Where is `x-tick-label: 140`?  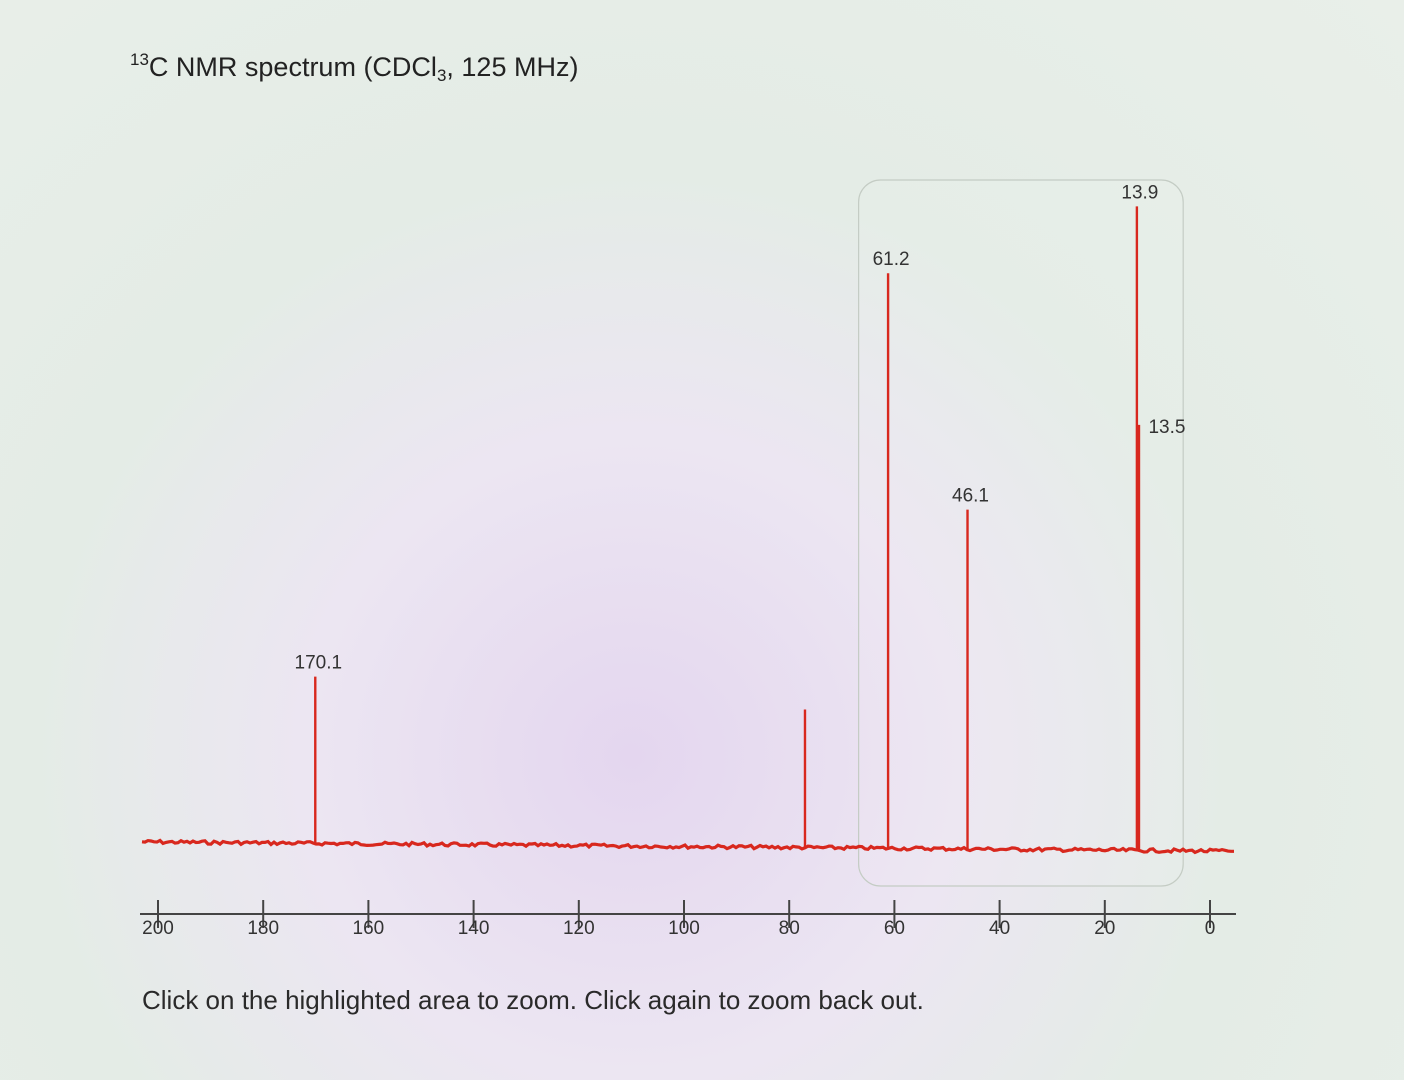
x-tick-label: 140 is located at coordinates (474, 928).